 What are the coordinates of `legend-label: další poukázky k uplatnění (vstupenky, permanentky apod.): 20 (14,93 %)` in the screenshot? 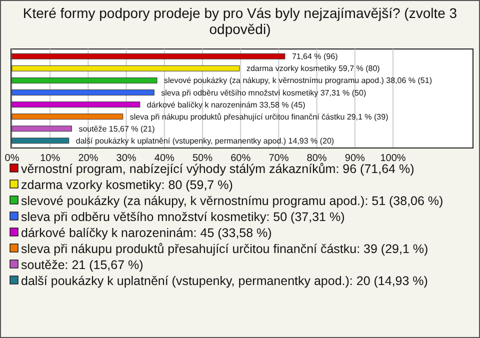 It's located at (224, 281).